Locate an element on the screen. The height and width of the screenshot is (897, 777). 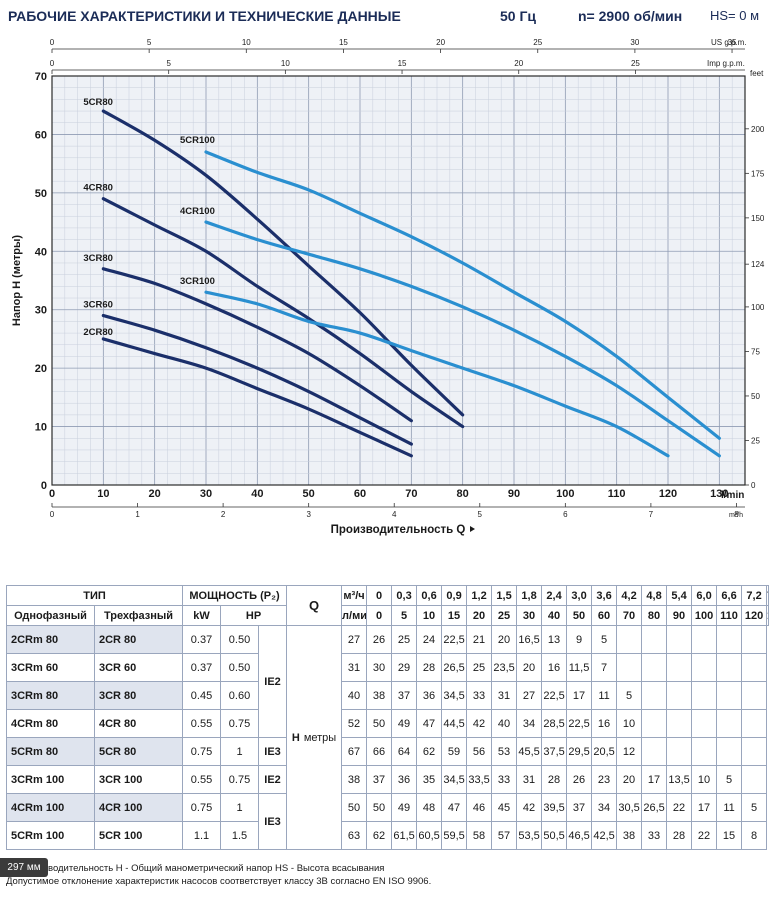
unit-lmin: л/мин is located at coordinates (354, 615).